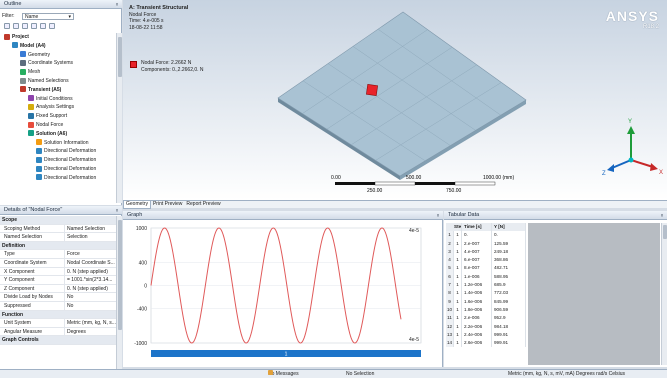 Image resolution: width=667 pixels, height=378 pixels. I want to click on outline-scrollbar, so click(119, 118).